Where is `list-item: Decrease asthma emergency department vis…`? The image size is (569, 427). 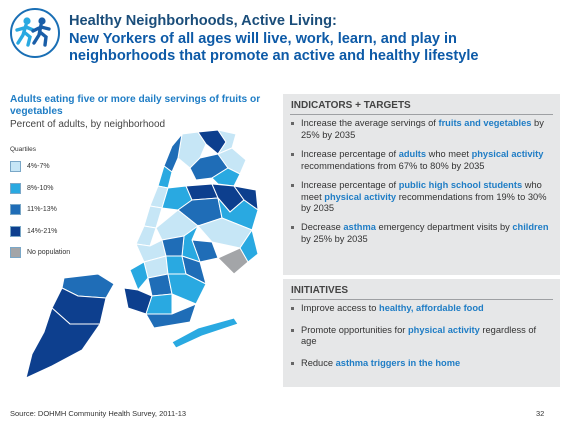 list-item: Decrease asthma emergency department vis… is located at coordinates (422, 233).